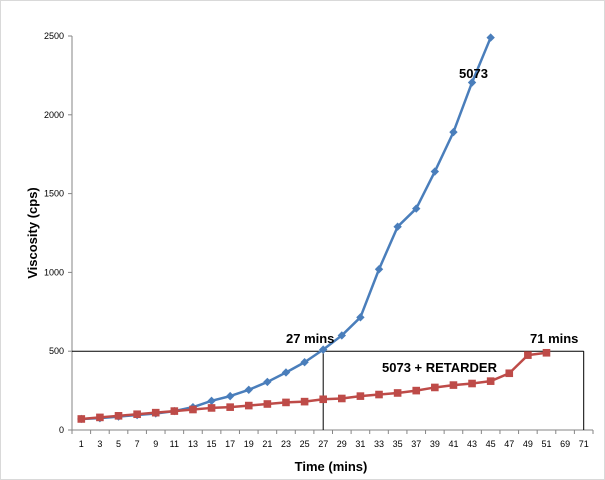 The height and width of the screenshot is (480, 605). I want to click on x-tick-label: 29, so click(342, 444).